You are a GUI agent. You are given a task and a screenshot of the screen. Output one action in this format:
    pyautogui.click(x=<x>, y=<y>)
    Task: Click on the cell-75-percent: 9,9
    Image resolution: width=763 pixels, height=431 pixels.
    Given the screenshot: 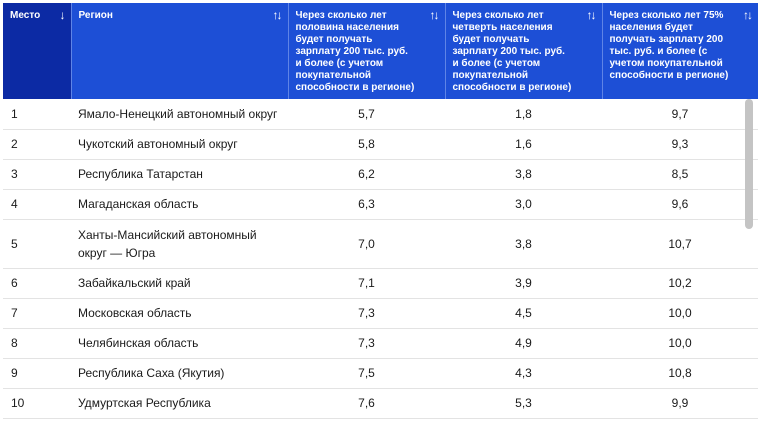 What is the action you would take?
    pyautogui.click(x=680, y=403)
    